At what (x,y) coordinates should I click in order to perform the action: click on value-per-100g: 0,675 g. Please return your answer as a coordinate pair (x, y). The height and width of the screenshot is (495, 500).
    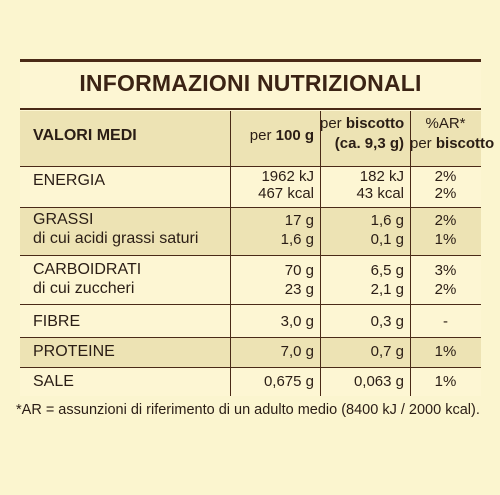
    Looking at the image, I should click on (288, 381).